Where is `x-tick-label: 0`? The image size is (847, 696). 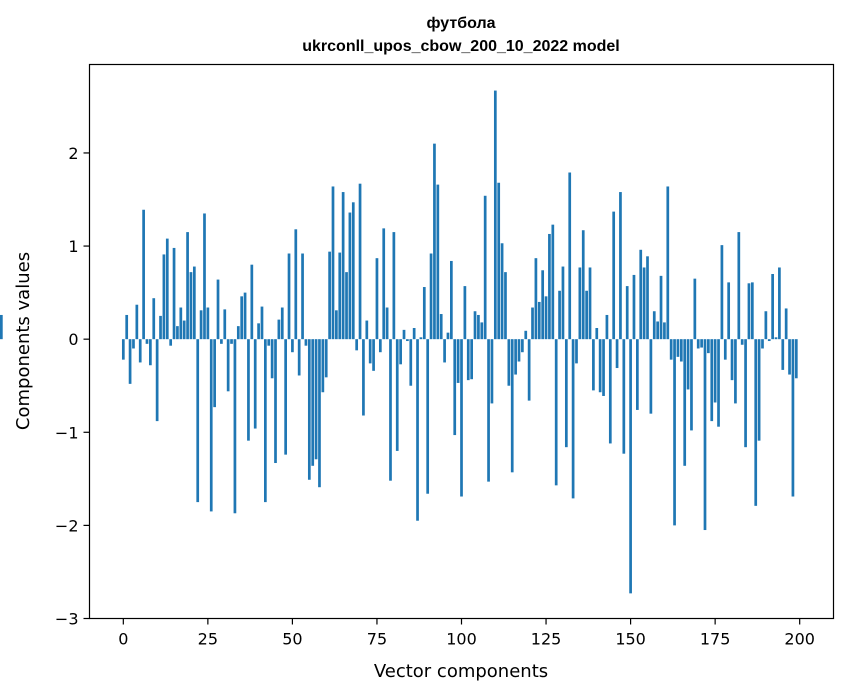 x-tick-label: 0 is located at coordinates (123, 639).